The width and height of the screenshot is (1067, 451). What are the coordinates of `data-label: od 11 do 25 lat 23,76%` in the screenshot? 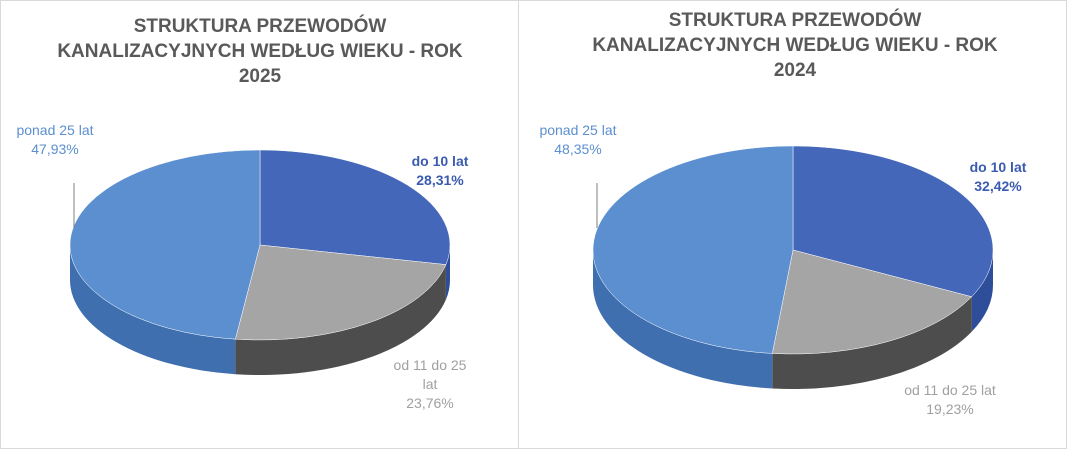 It's located at (430, 384).